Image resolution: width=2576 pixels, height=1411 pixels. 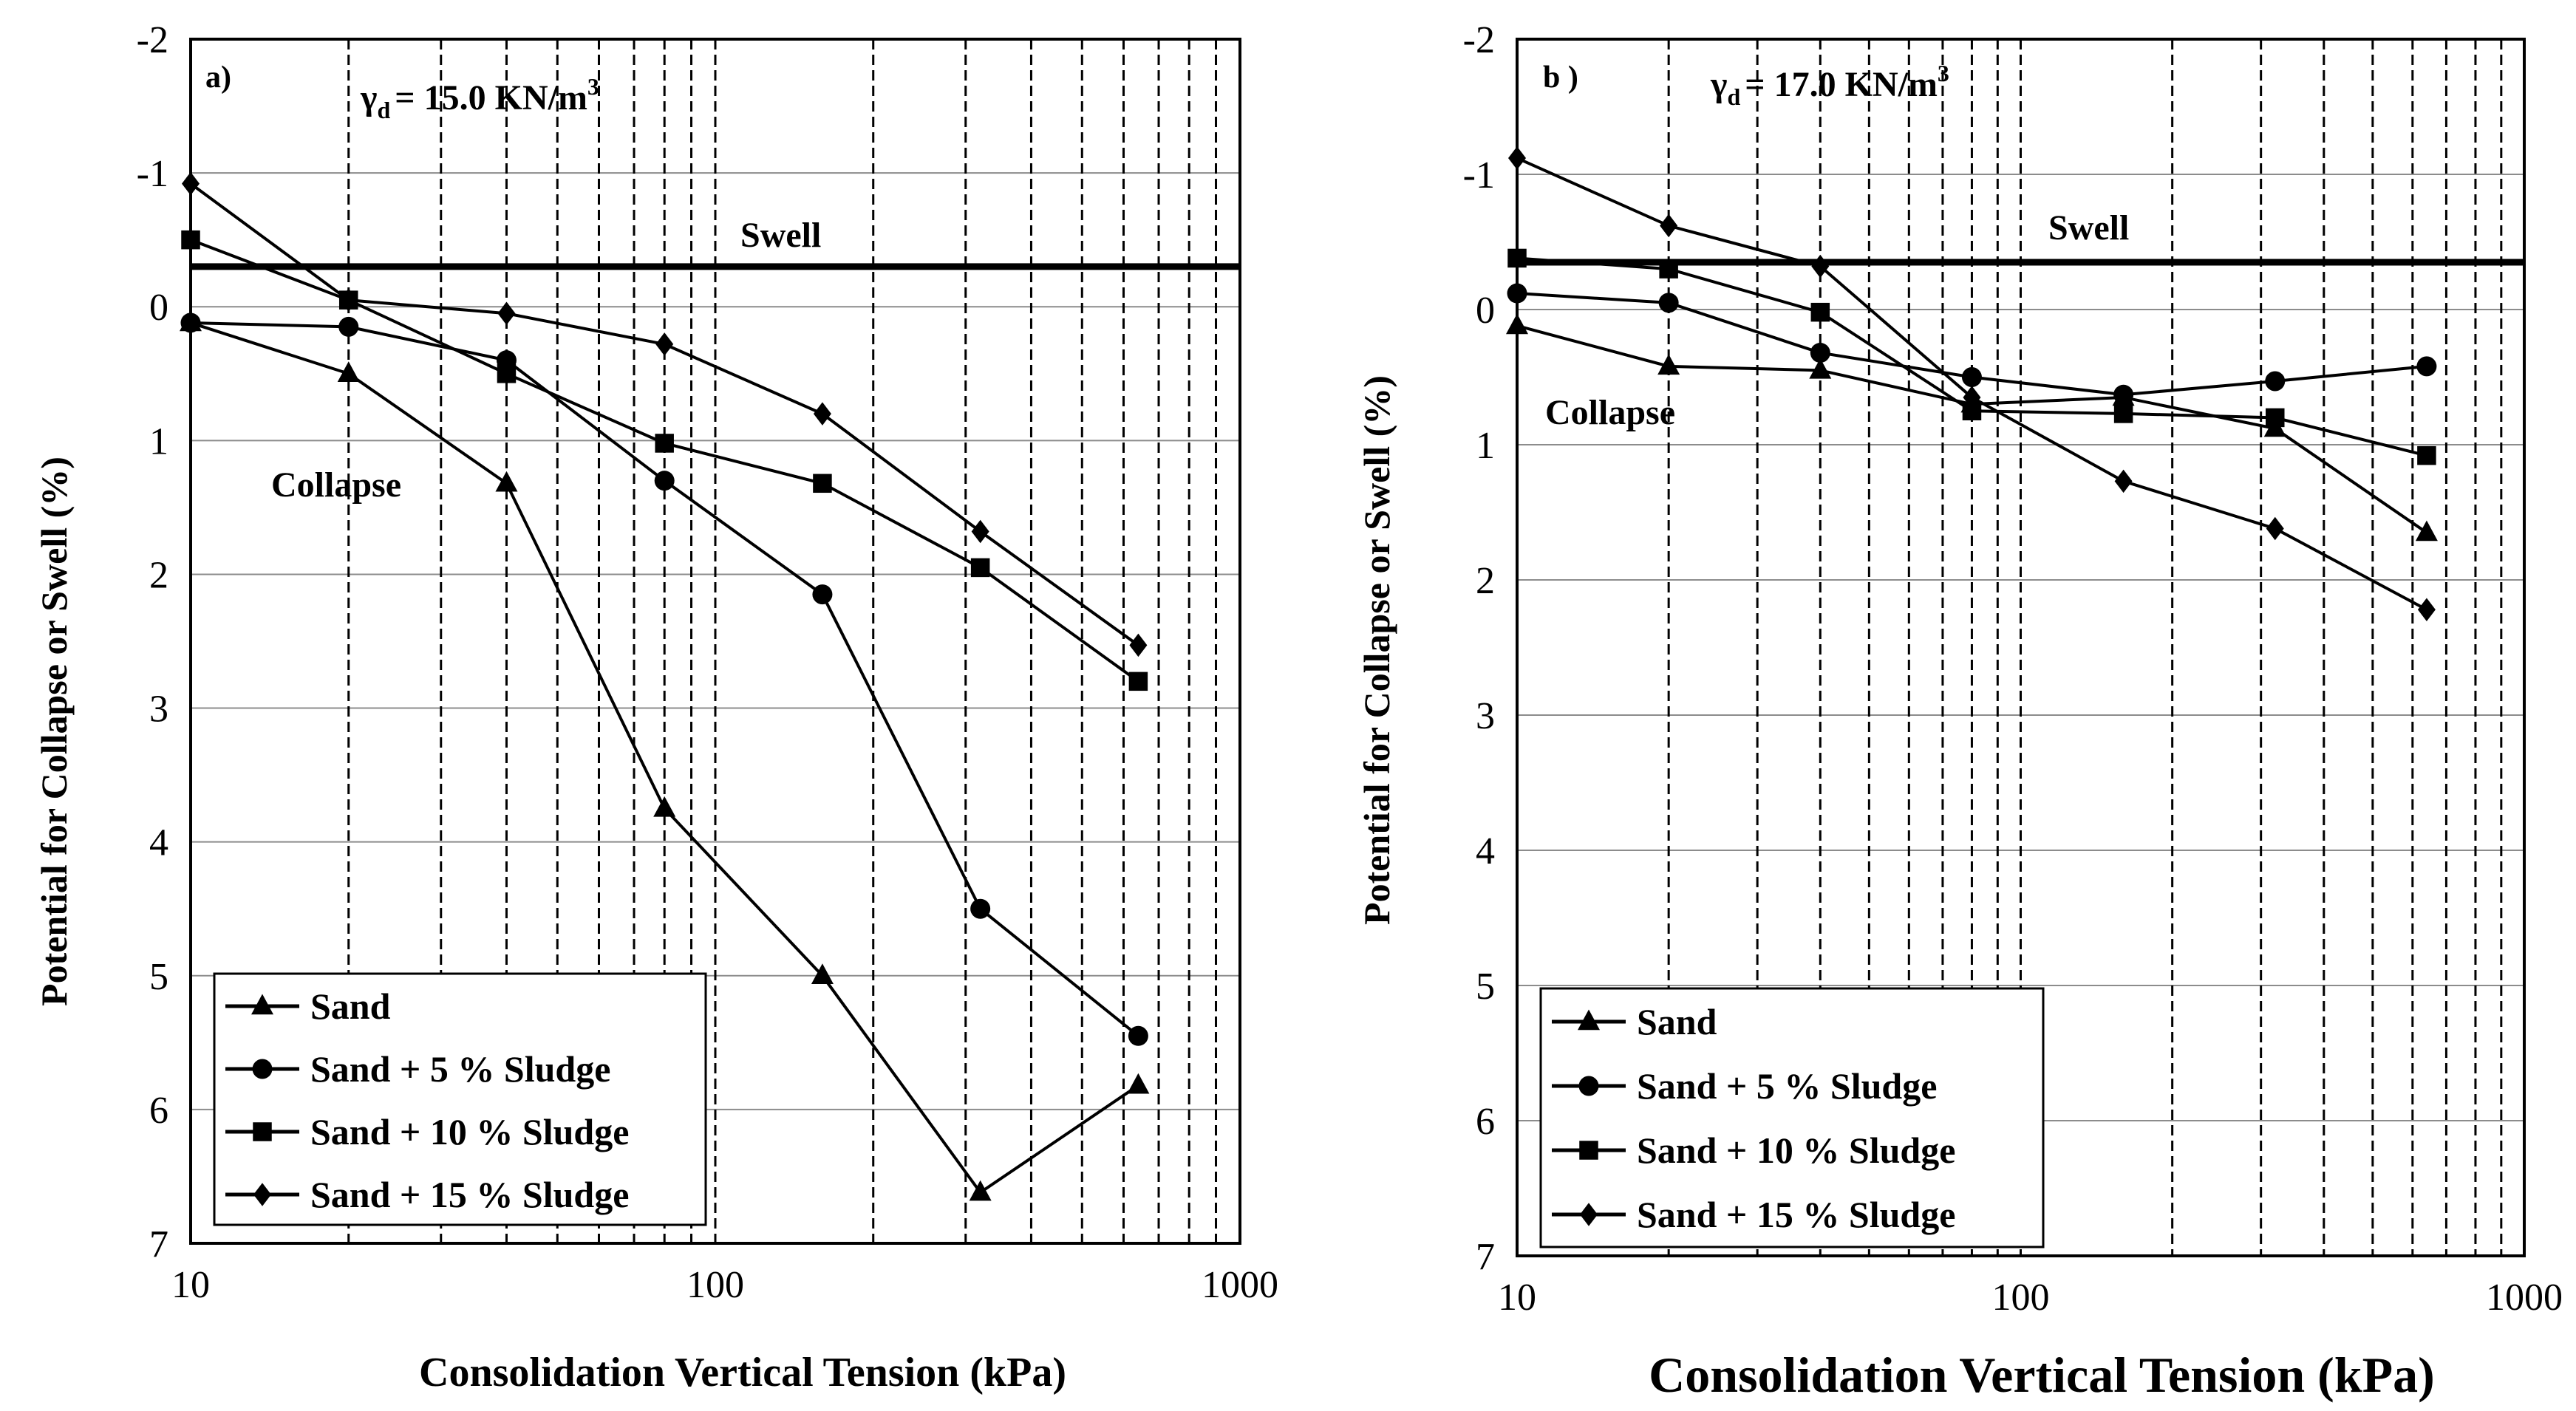 I want to click on y-tick-label: 6, so click(x=158, y=1111).